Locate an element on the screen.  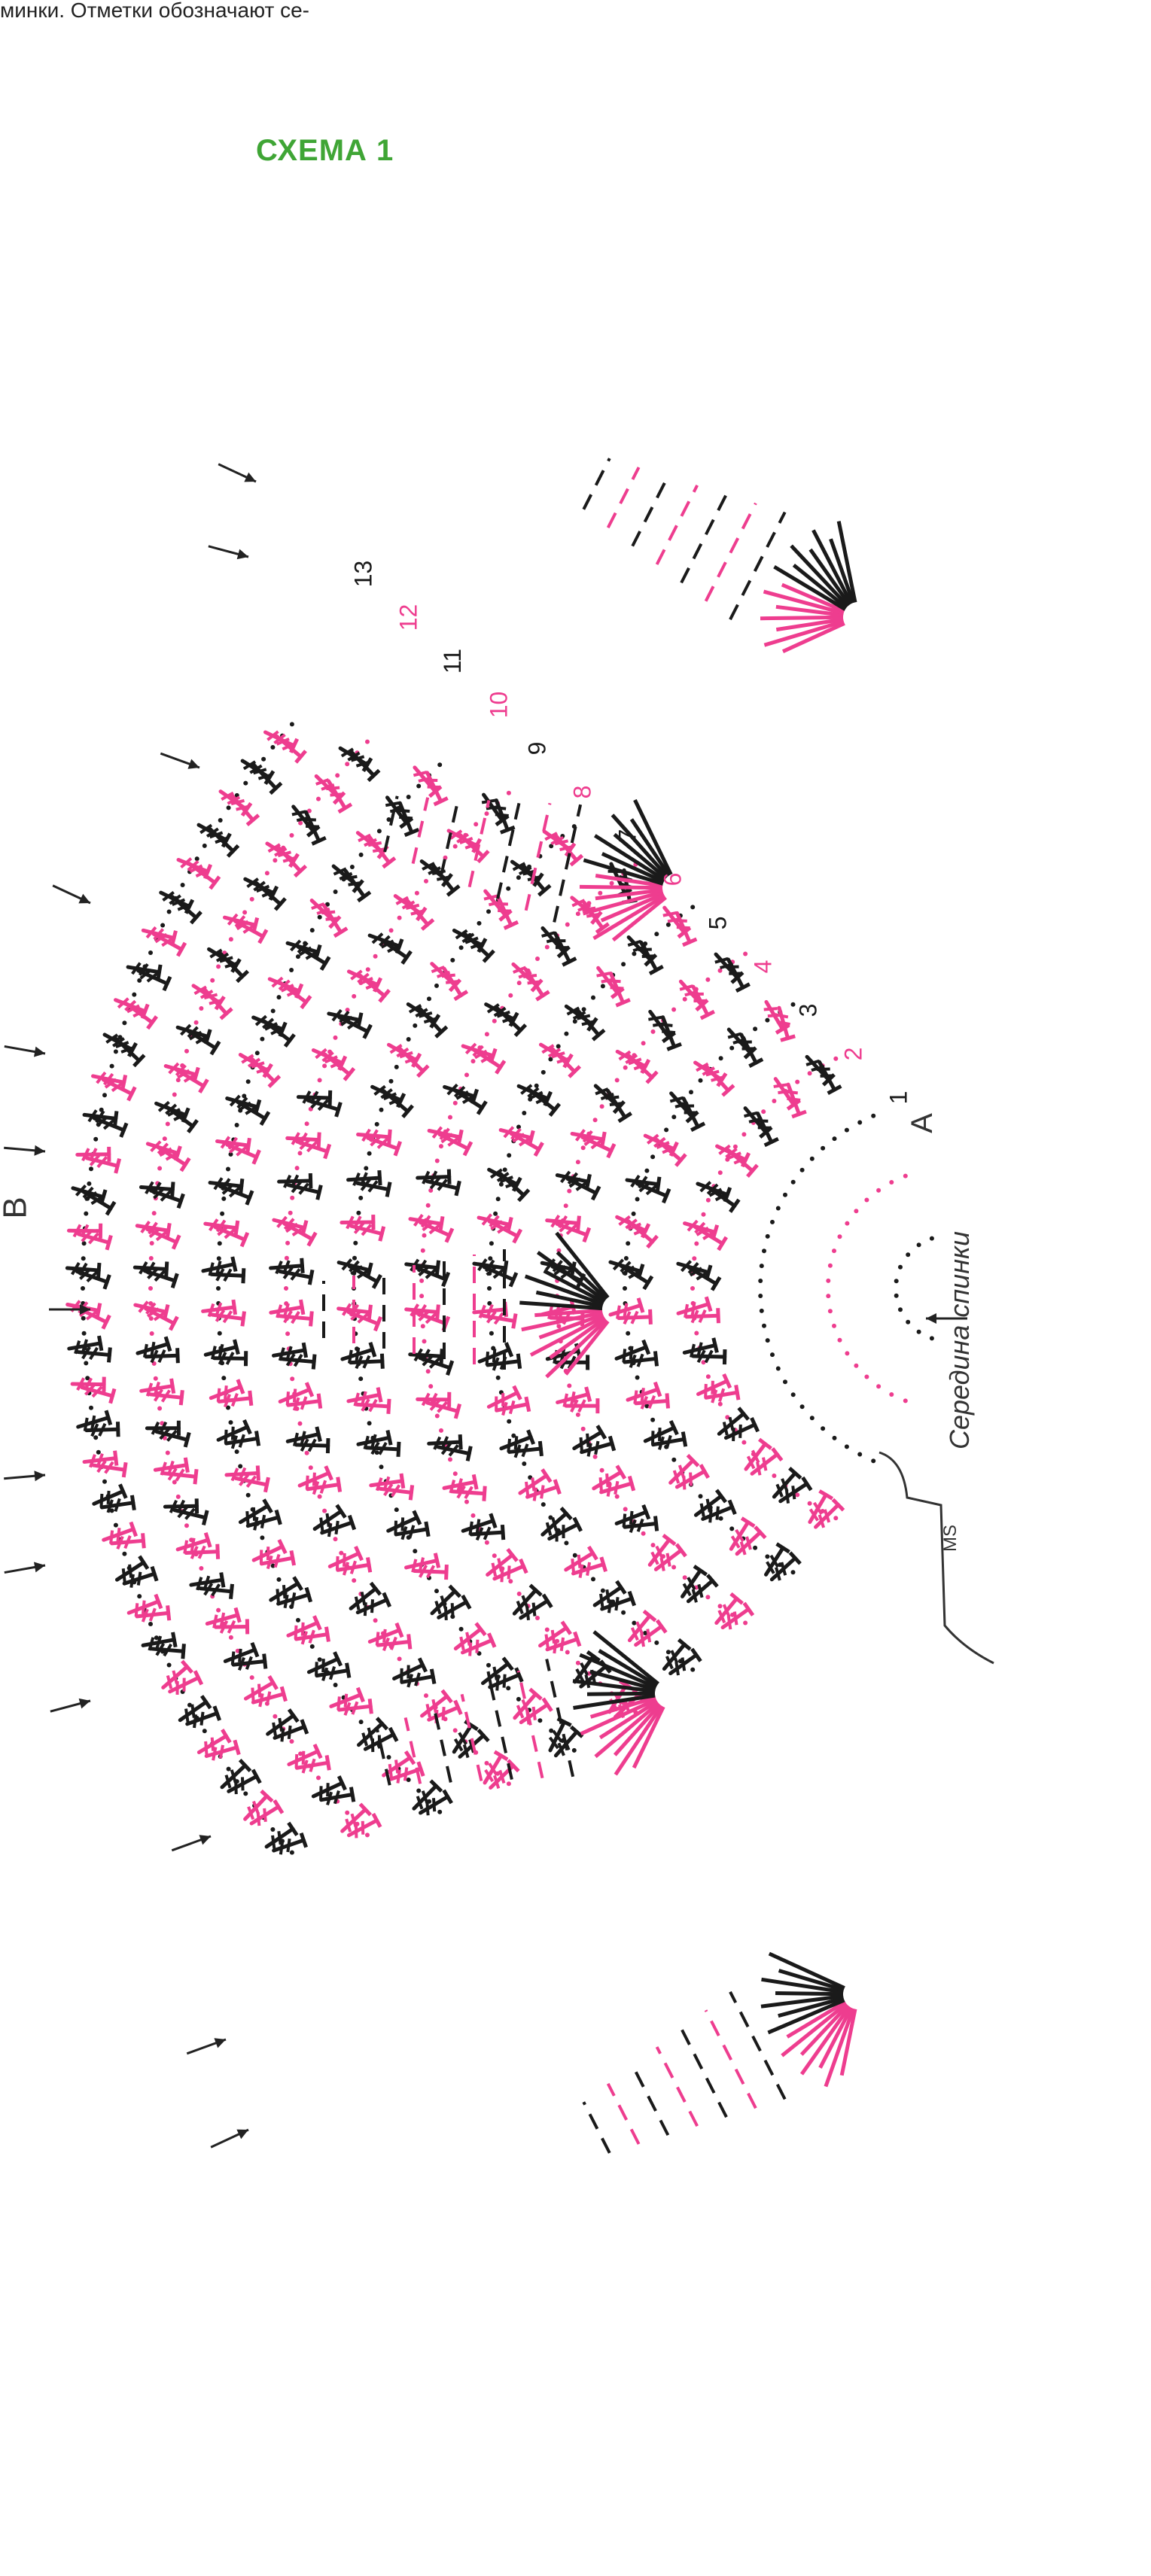
scheme-title: СХЕМА 1 is located at coordinates (325, 151).